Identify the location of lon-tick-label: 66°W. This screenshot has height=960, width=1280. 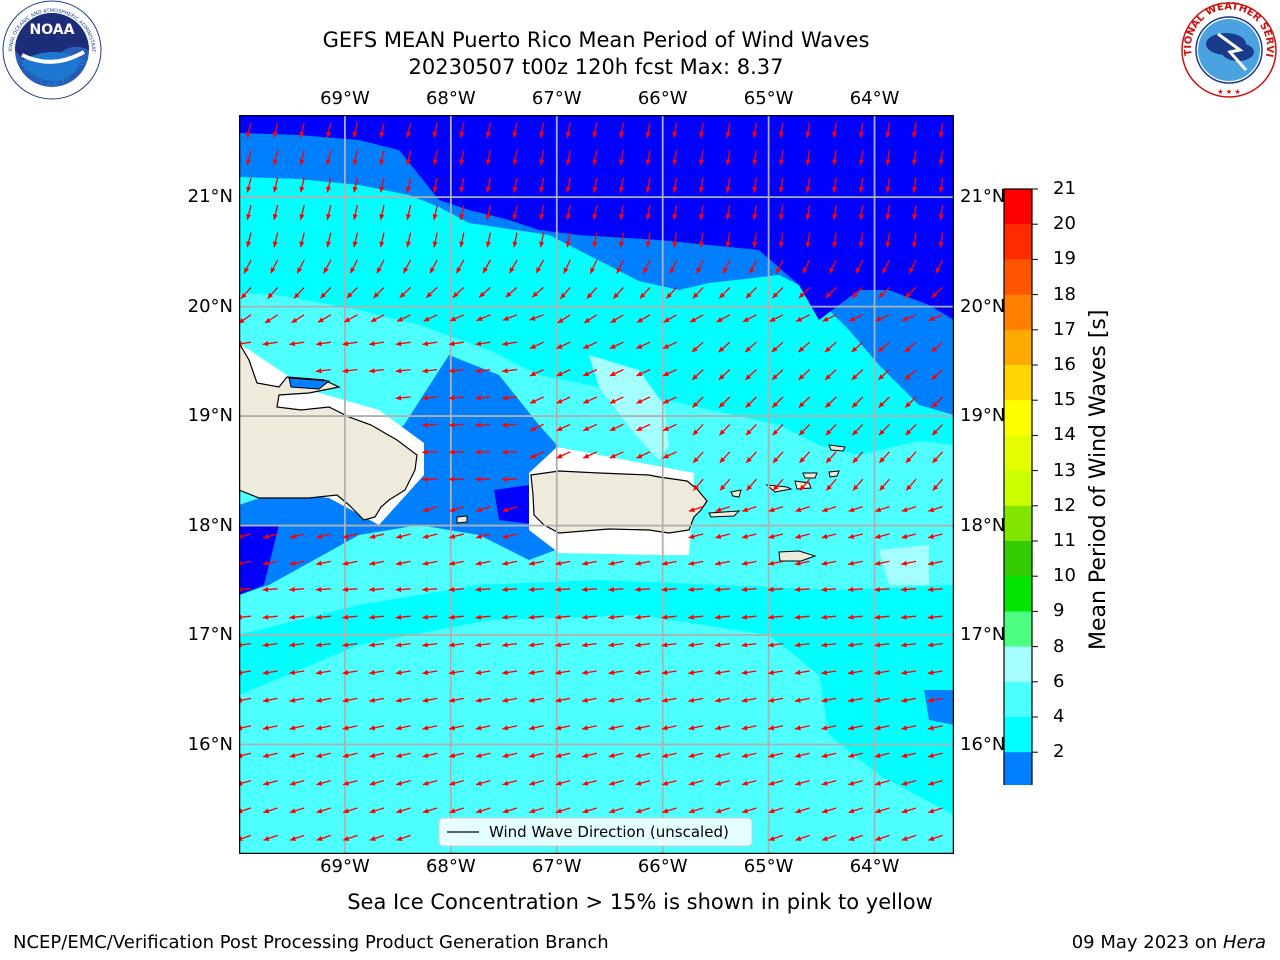
(662, 98).